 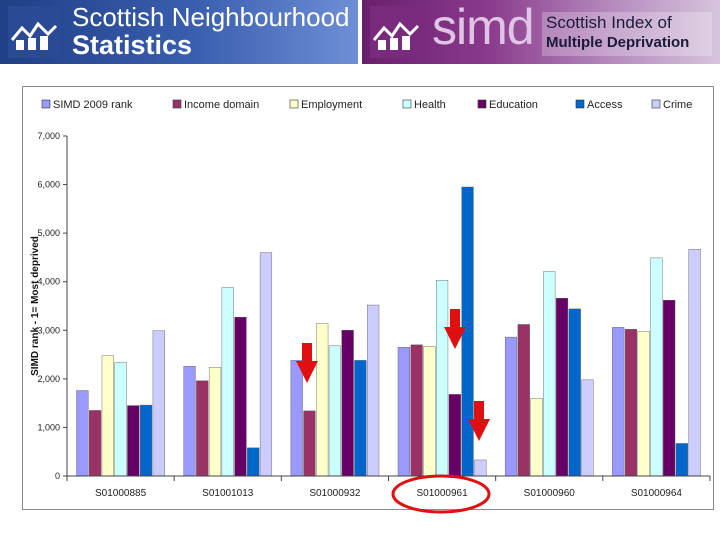 I want to click on y-tick-label: 7,000, so click(x=48, y=136).